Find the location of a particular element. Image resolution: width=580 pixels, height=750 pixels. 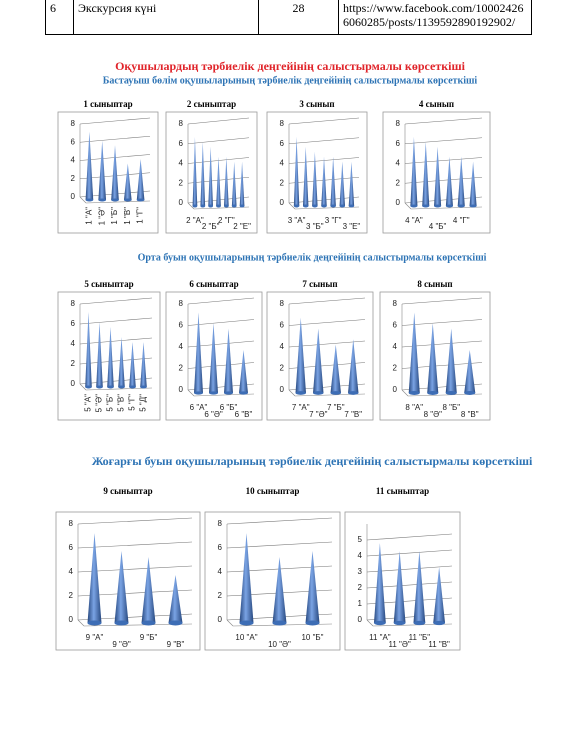

x-tick-label: 7 "Б" is located at coordinates (336, 407).